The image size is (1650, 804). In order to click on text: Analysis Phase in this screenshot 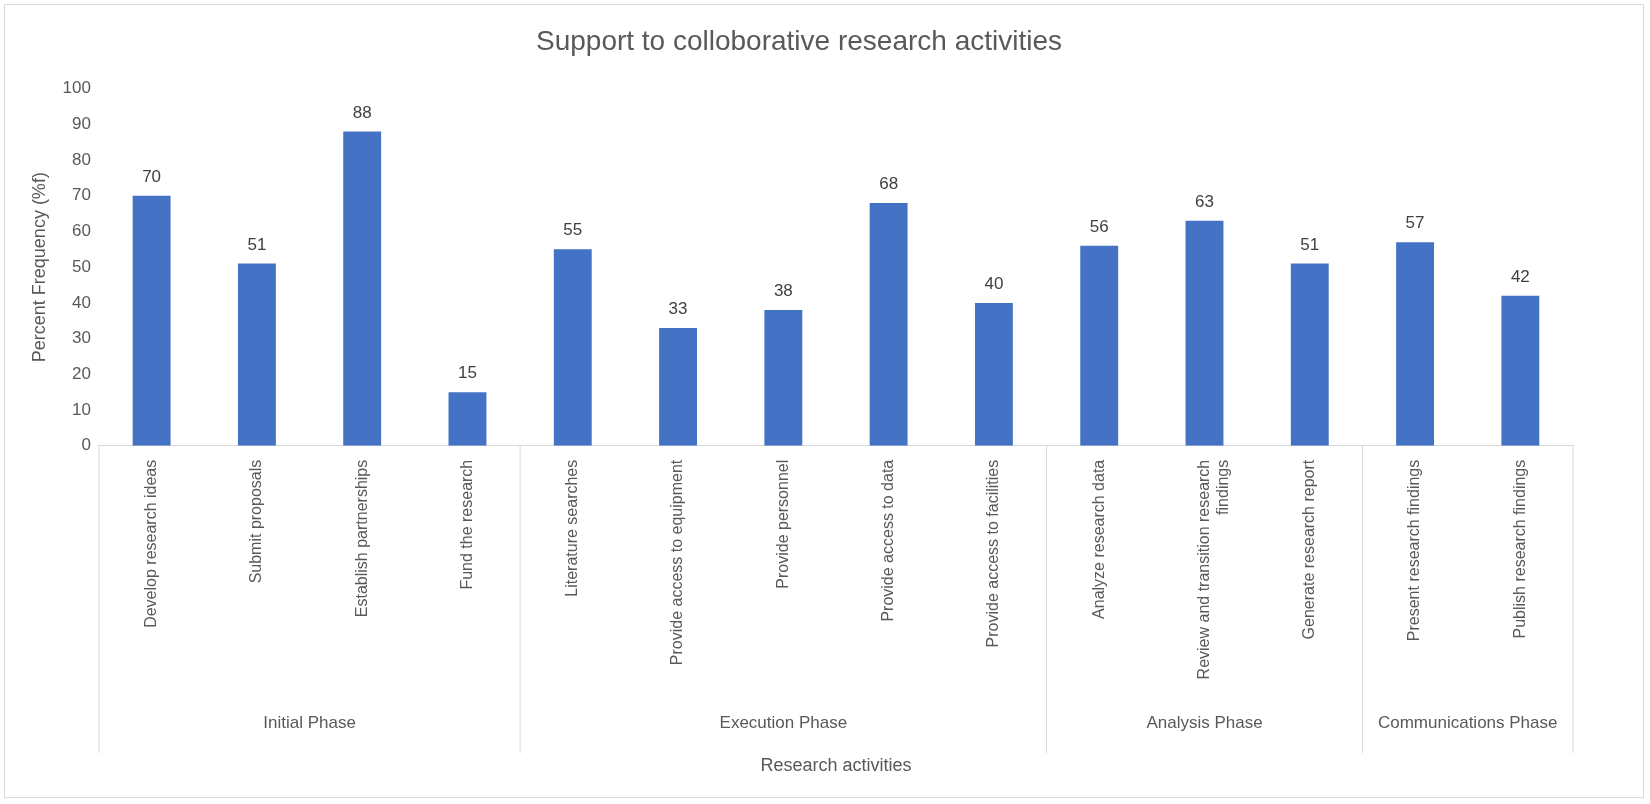, I will do `click(1204, 722)`.